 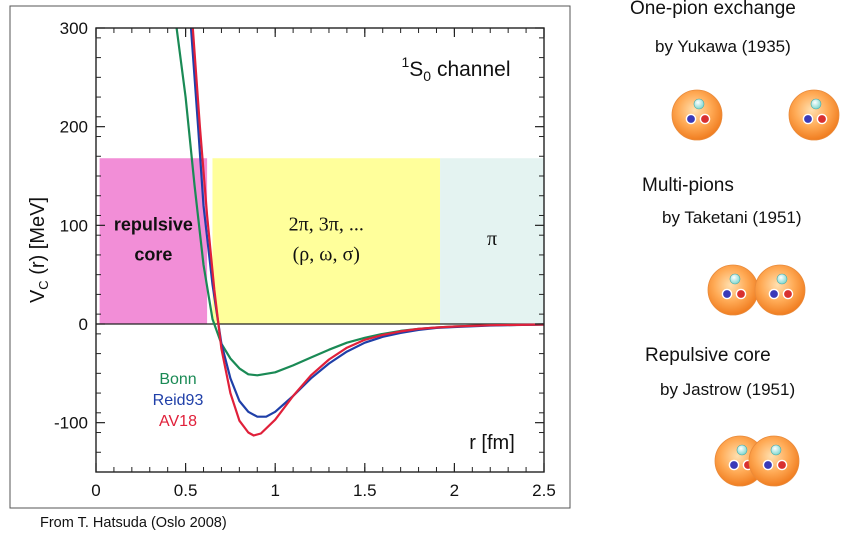 I want to click on legend-entry-bonn: Bonn, so click(x=177, y=379).